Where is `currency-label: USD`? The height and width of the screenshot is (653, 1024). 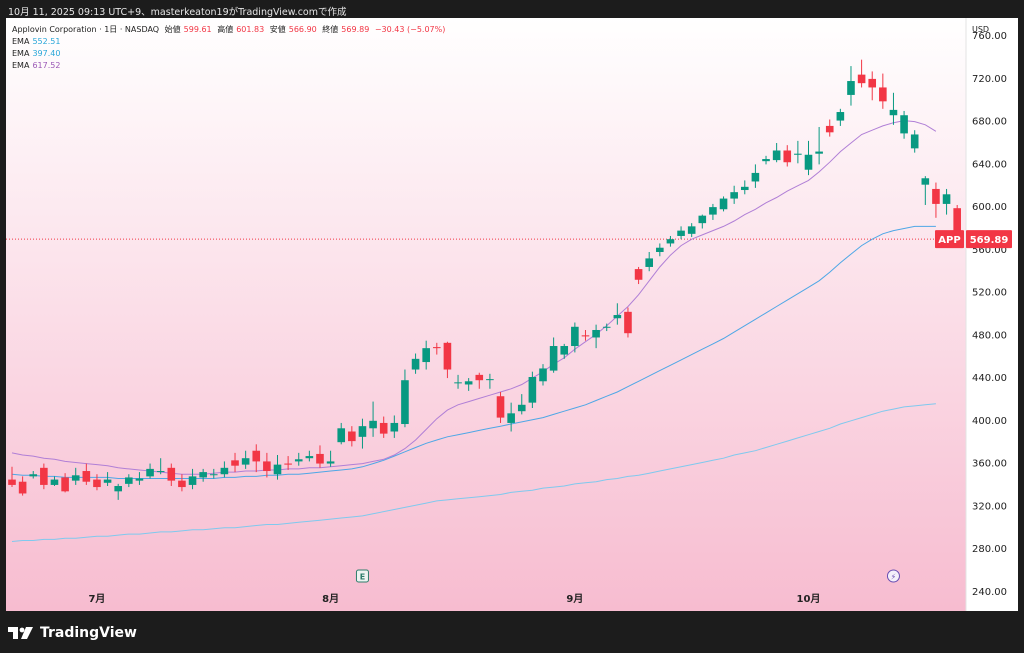 currency-label: USD is located at coordinates (980, 29).